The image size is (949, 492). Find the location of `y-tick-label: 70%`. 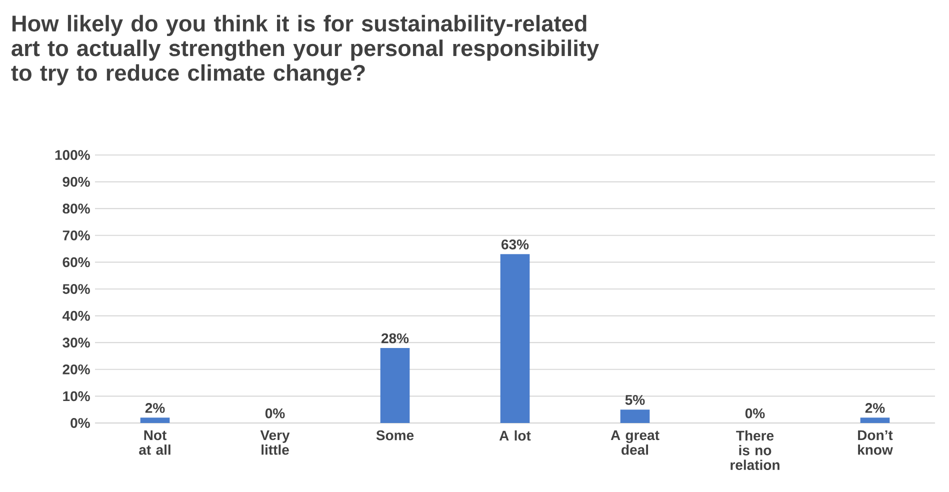

y-tick-label: 70% is located at coordinates (76, 235).